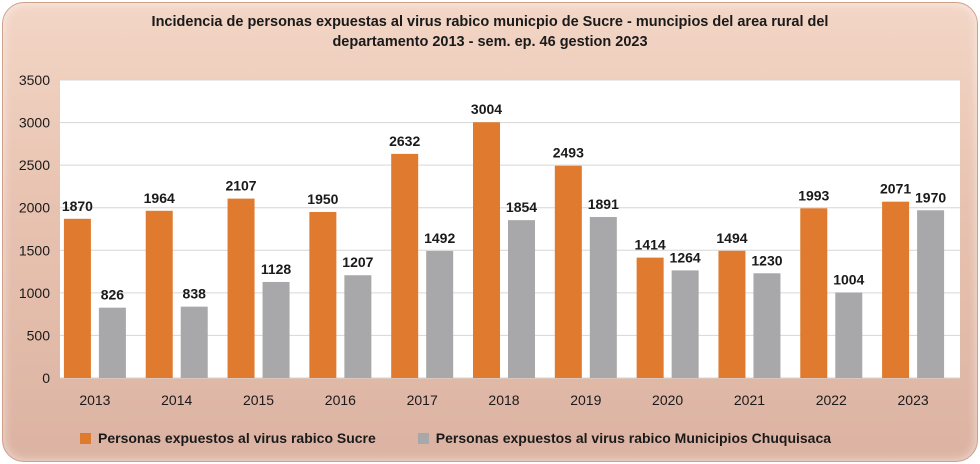 Image resolution: width=980 pixels, height=464 pixels. What do you see at coordinates (34, 208) in the screenshot?
I see `y-tick-label: 2000` at bounding box center [34, 208].